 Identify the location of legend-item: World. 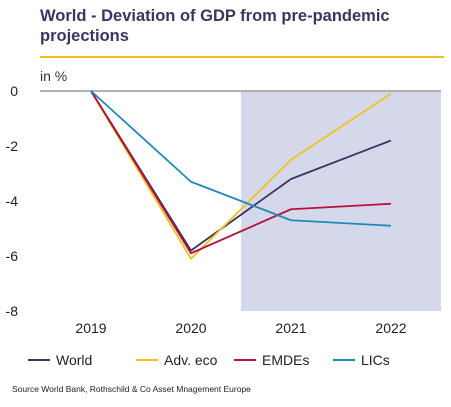
(60, 360).